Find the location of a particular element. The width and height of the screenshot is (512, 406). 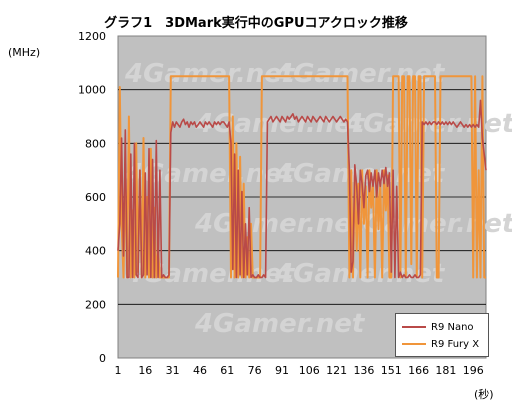

x-tick-label: 196 is located at coordinates (473, 370).